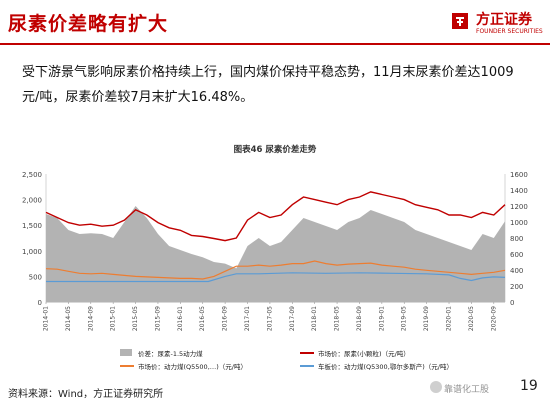  Describe the element at coordinates (135, 318) in the screenshot. I see `x-tick-label: 2015-05` at that location.